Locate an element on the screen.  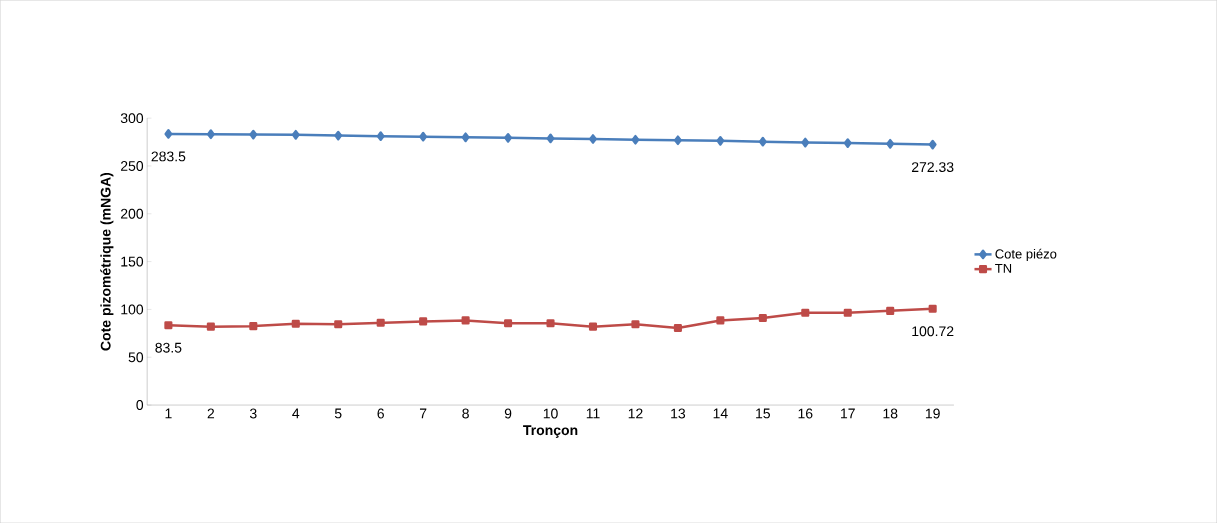
x-tick-label: 17 is located at coordinates (848, 413).